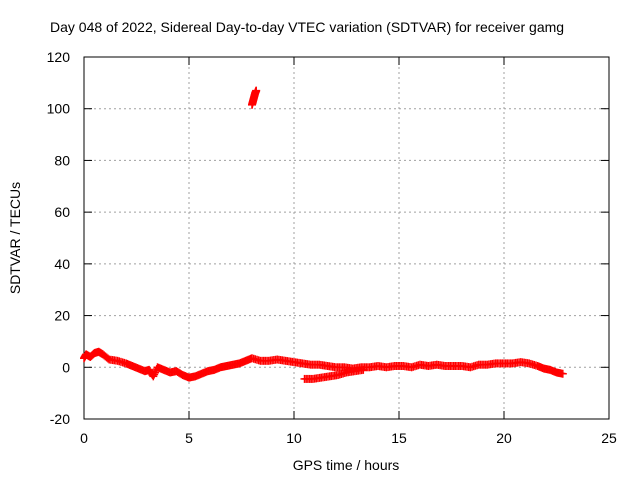  What do you see at coordinates (294, 438) in the screenshot?
I see `x-tick-label: 10` at bounding box center [294, 438].